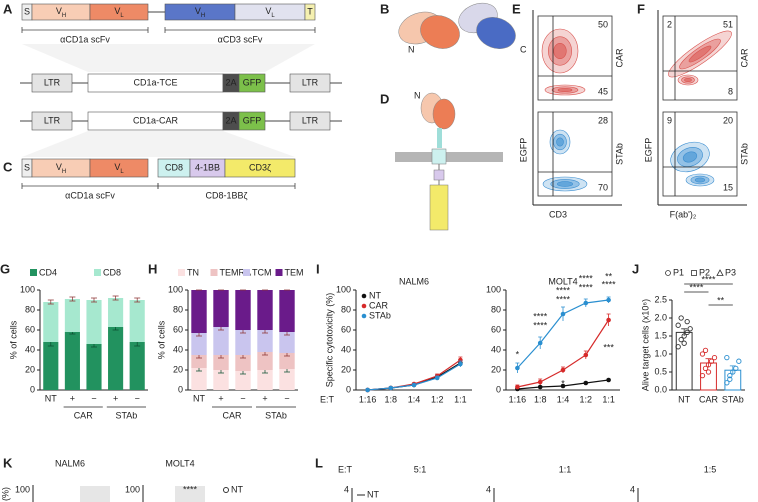 Image resolution: width=758 pixels, height=502 pixels. I want to click on quadrant-value: 28, so click(603, 120).